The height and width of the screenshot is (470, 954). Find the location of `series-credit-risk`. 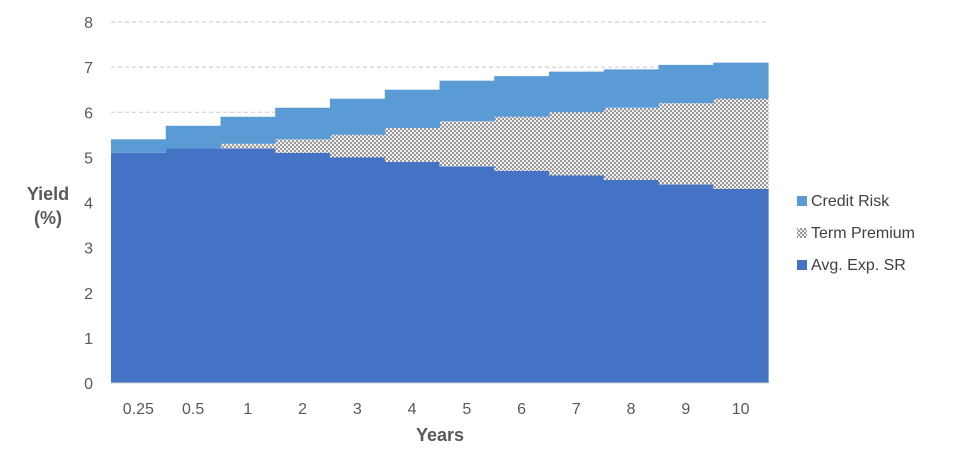

series-credit-risk is located at coordinates (440, 107).